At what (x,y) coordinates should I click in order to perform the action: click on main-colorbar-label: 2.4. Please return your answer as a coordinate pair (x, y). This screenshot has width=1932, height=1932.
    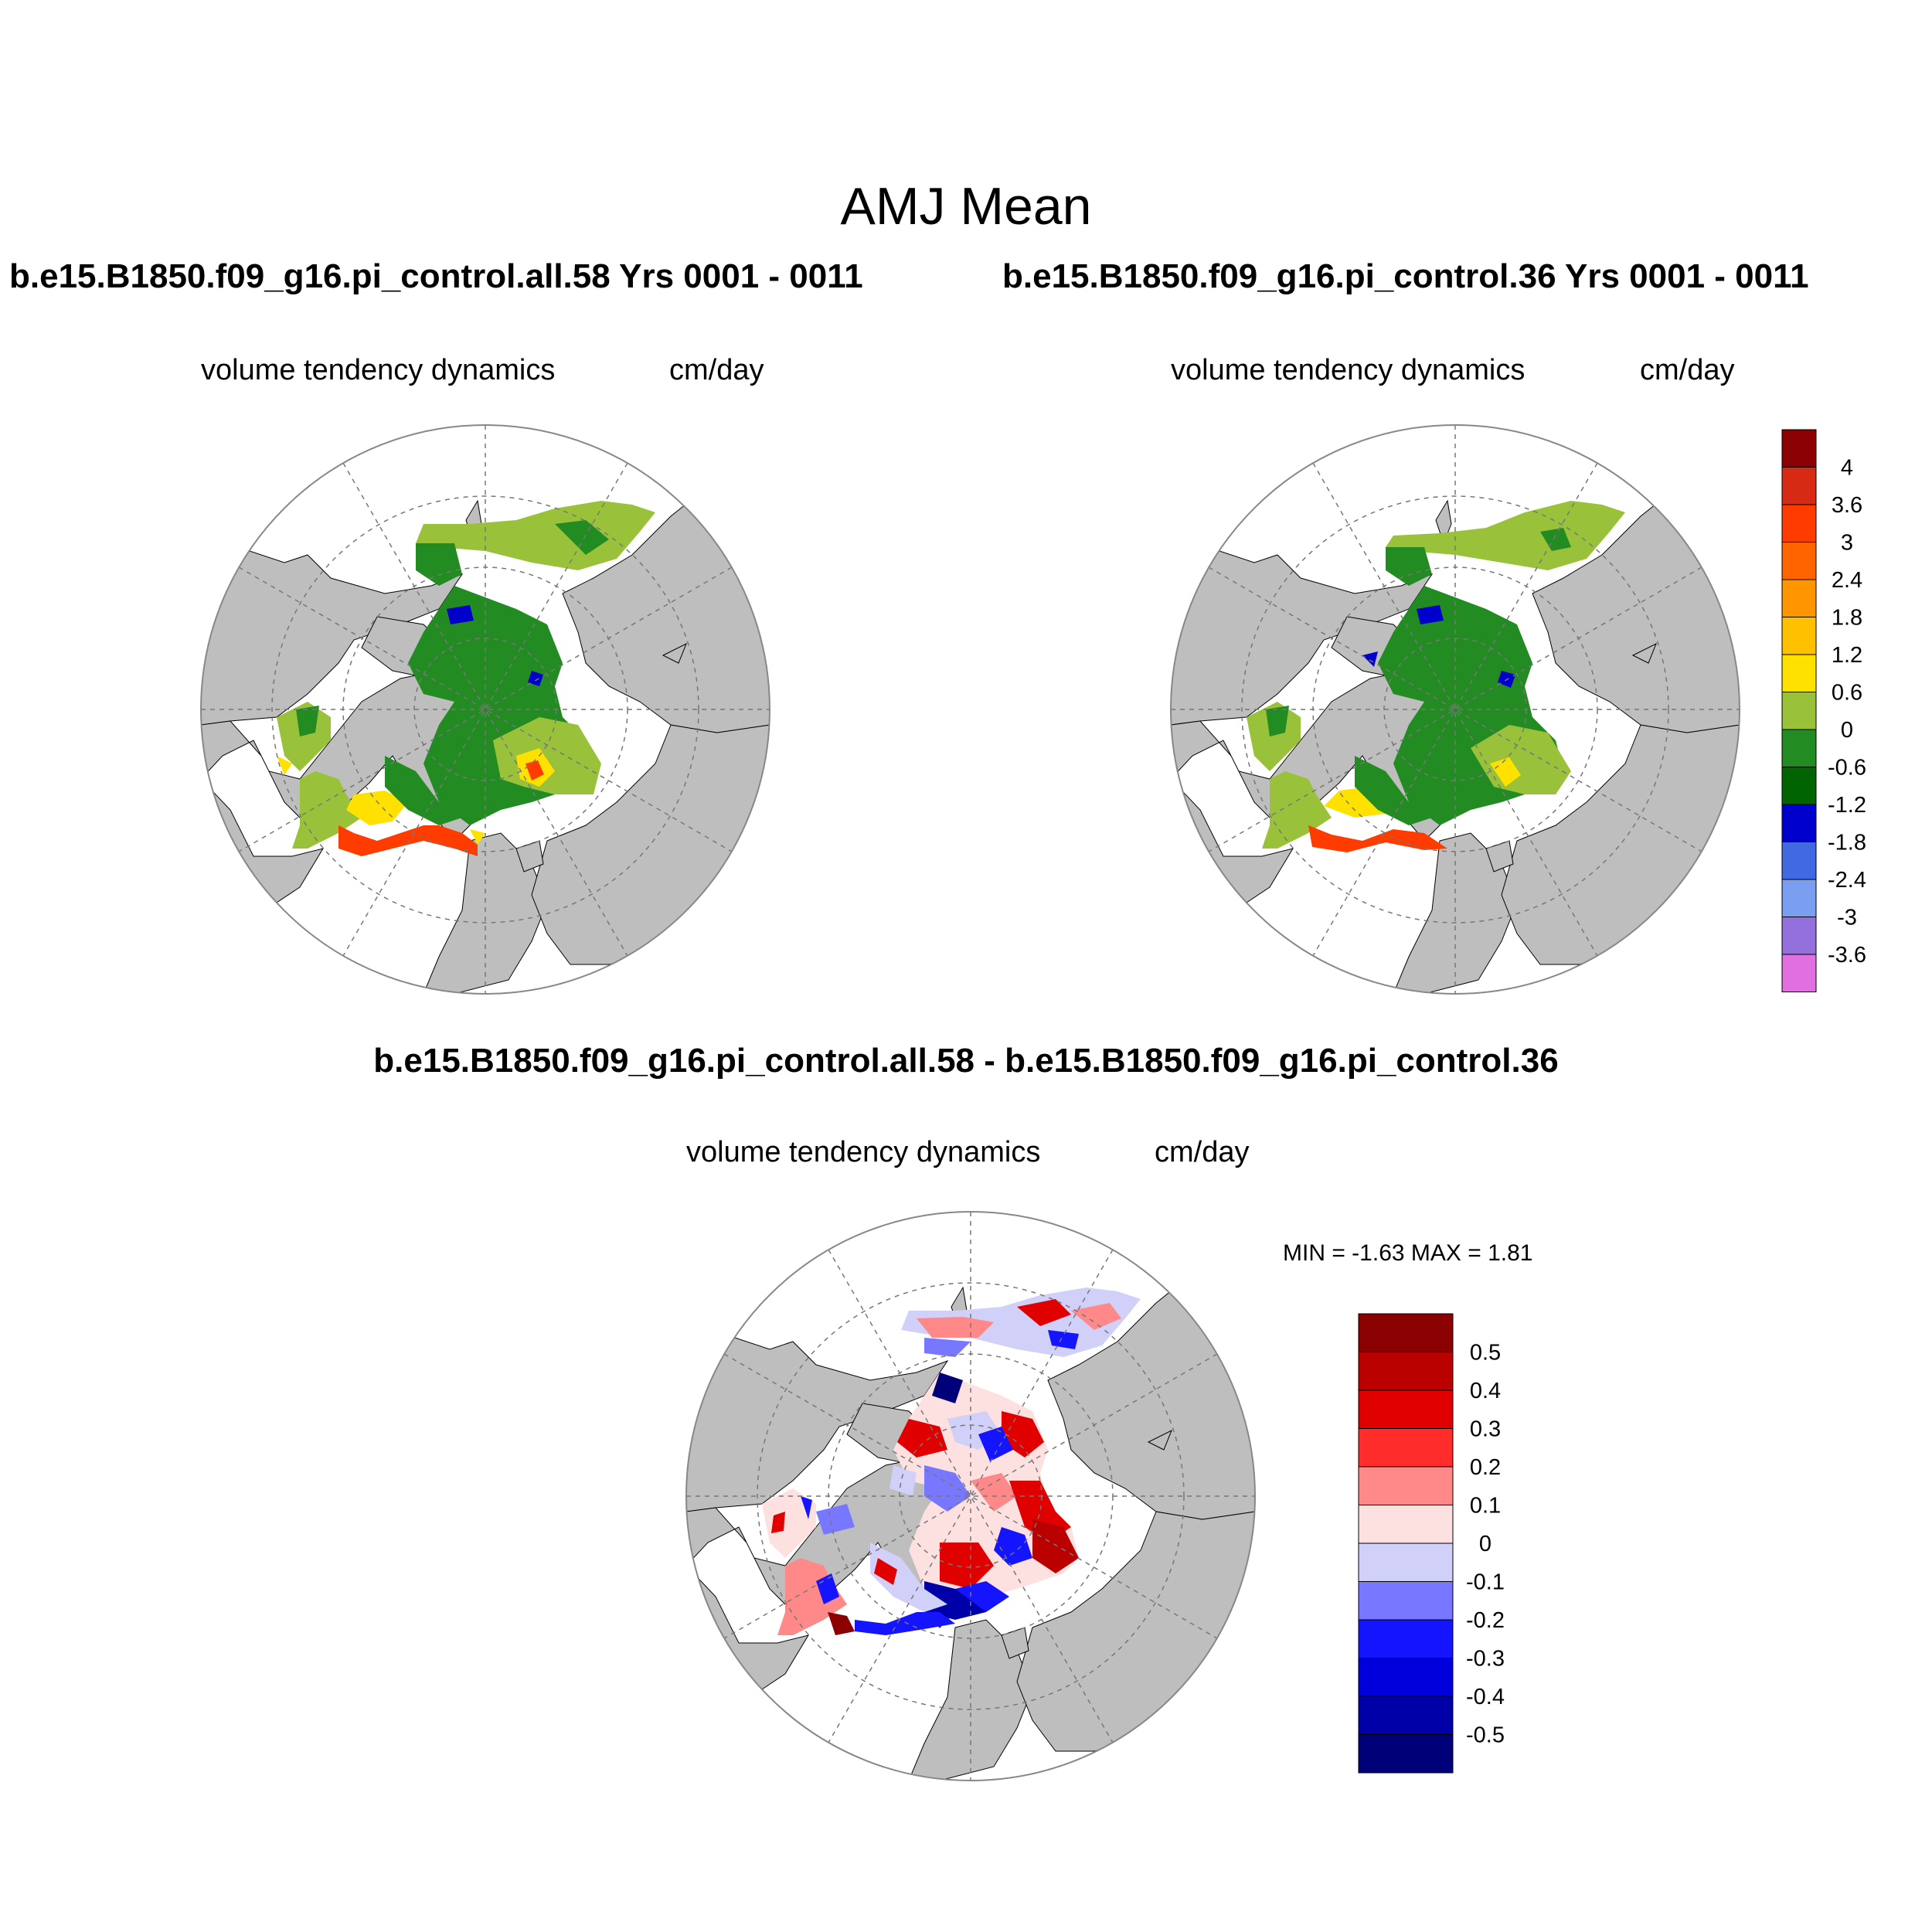
    Looking at the image, I should click on (1847, 581).